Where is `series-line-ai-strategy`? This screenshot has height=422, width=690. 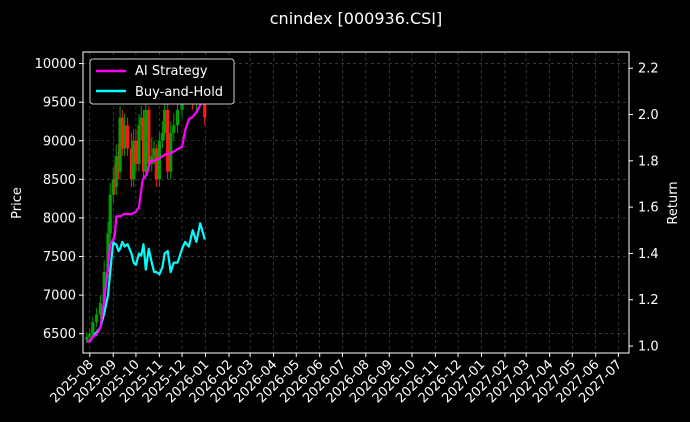
series-line-ai-strategy is located at coordinates (146, 219).